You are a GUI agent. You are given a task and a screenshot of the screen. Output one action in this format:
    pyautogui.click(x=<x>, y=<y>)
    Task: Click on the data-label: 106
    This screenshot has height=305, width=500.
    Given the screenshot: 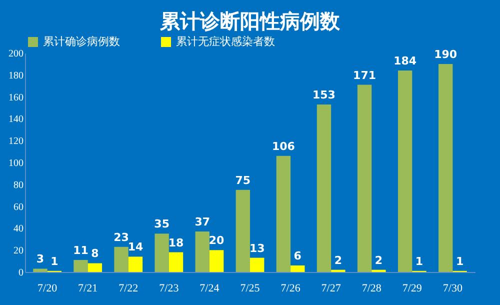 What is the action you would take?
    pyautogui.click(x=284, y=146)
    